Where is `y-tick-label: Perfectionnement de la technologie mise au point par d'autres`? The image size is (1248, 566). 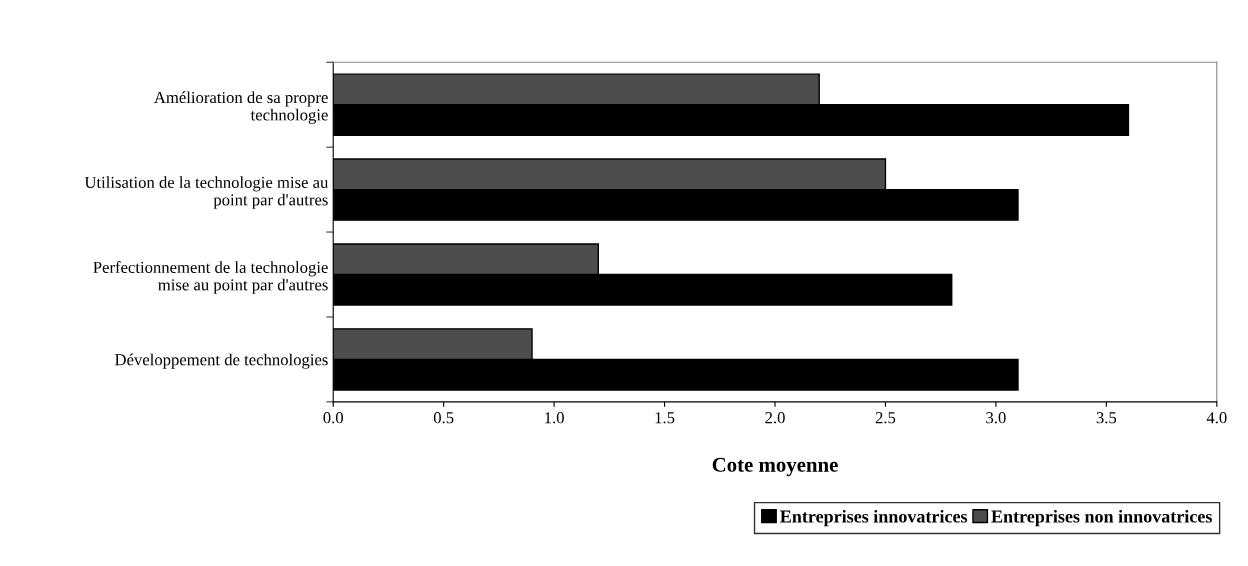
y-tick-label: Perfectionnement de la technologie mise au point par d'autres is located at coordinates (210, 277).